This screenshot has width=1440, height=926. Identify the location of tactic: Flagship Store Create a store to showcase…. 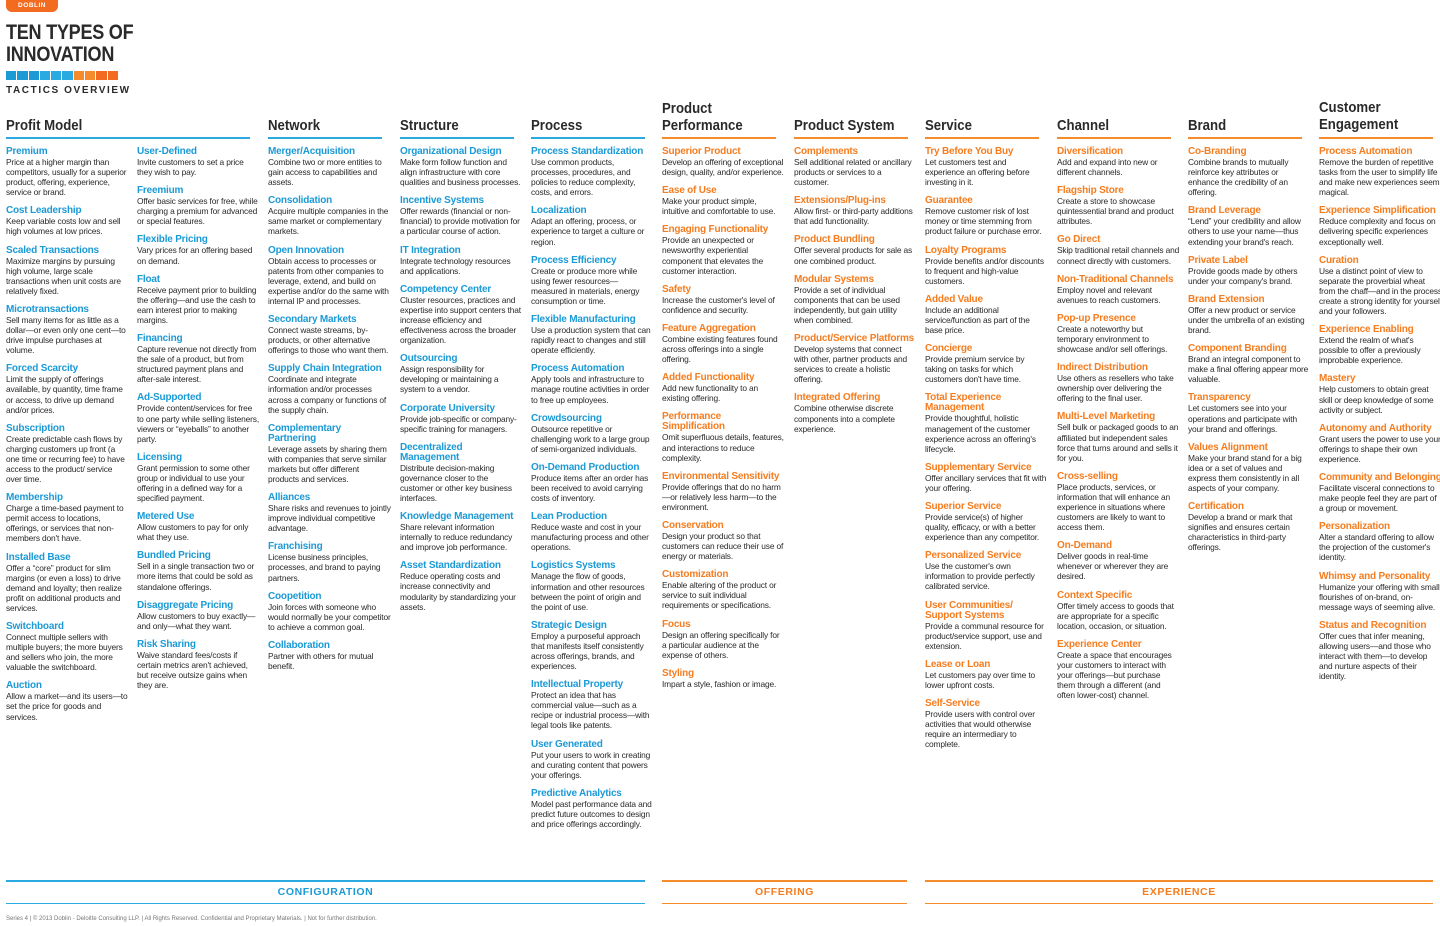
(1118, 206).